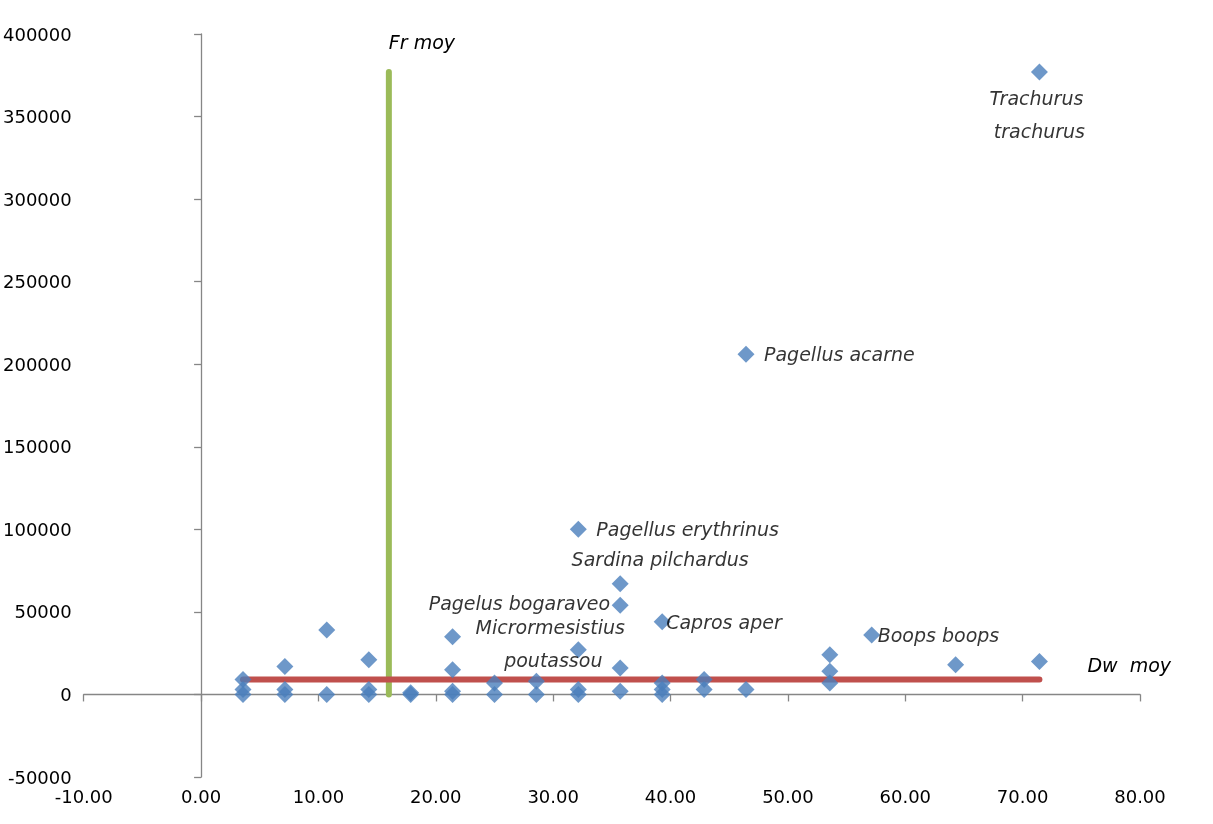  What do you see at coordinates (553, 796) in the screenshot?
I see `x-tick-label: 30.00` at bounding box center [553, 796].